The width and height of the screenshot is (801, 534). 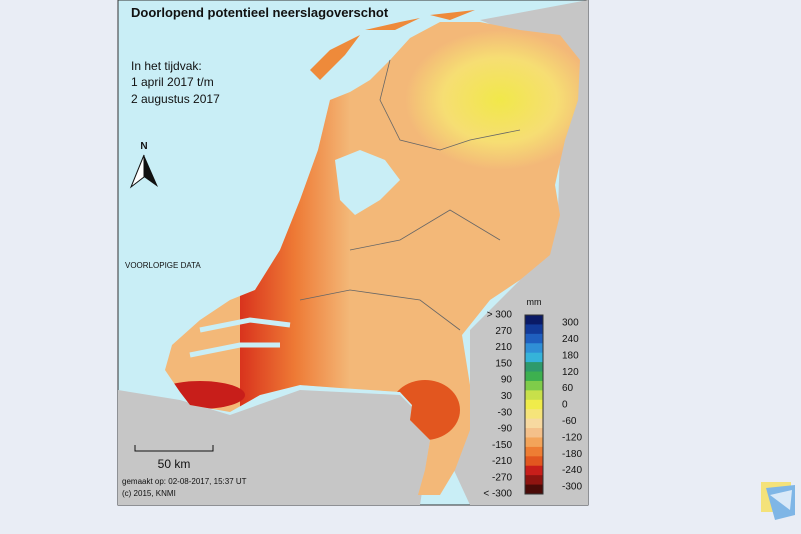 I want to click on estuaries, so click(x=240, y=337).